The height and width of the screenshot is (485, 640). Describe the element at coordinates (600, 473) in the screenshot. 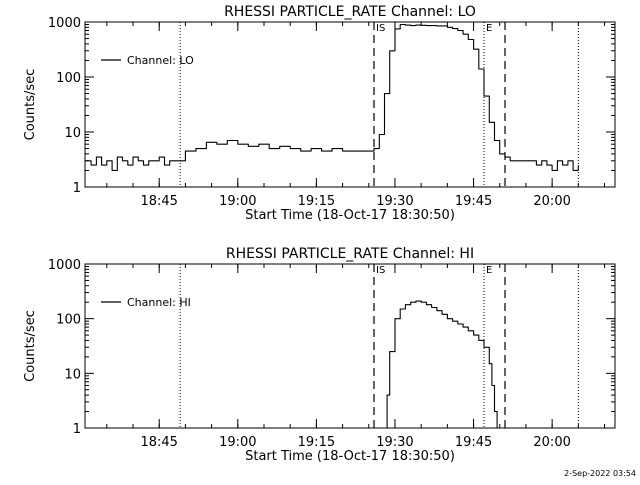

I see `footer-timestamp: 2-Sep-2022 03:54` at that location.